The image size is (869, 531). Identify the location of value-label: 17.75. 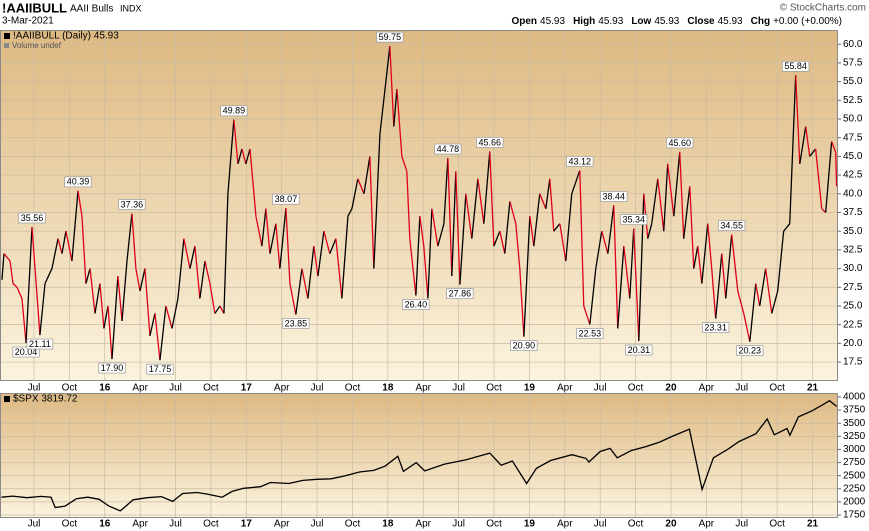
(160, 369).